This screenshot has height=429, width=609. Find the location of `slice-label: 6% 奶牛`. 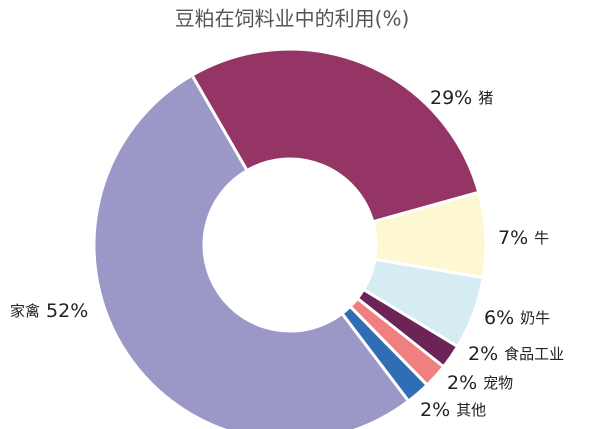

slice-label: 6% 奶牛 is located at coordinates (517, 318).